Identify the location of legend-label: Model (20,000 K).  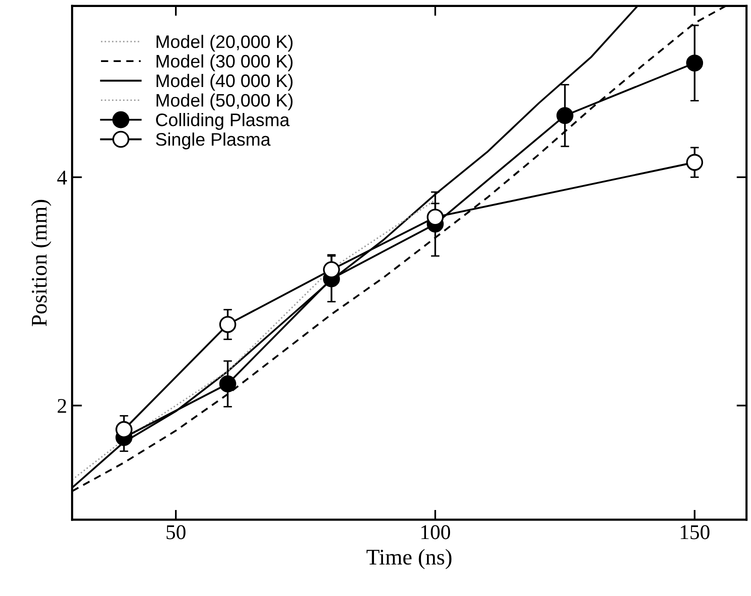
(224, 43).